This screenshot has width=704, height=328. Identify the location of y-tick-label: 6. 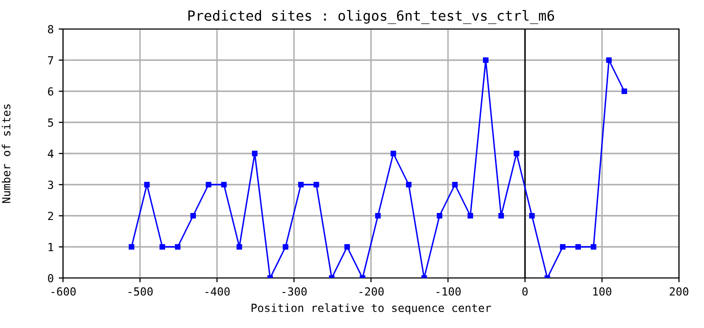
(51, 91).